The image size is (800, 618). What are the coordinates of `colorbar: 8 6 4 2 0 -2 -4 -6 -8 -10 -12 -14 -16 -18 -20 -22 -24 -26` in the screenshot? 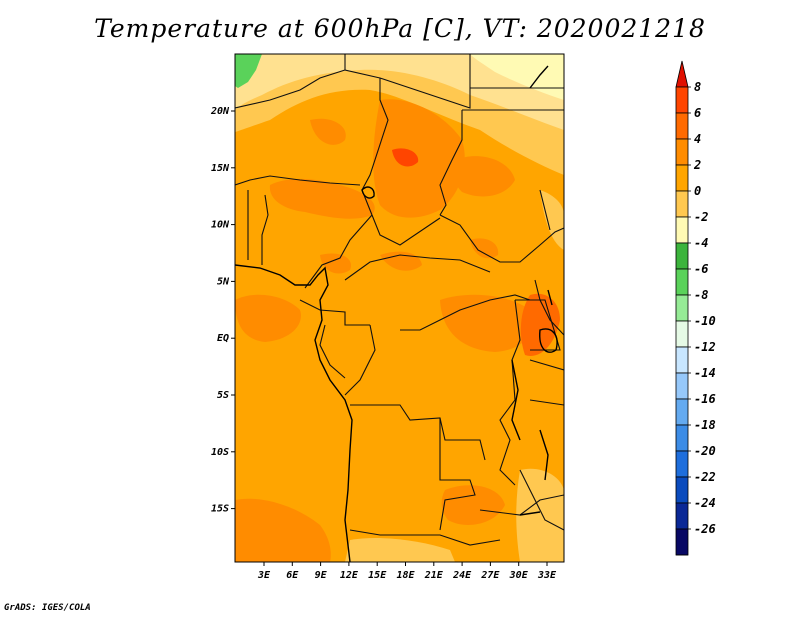 It's located at (695, 308).